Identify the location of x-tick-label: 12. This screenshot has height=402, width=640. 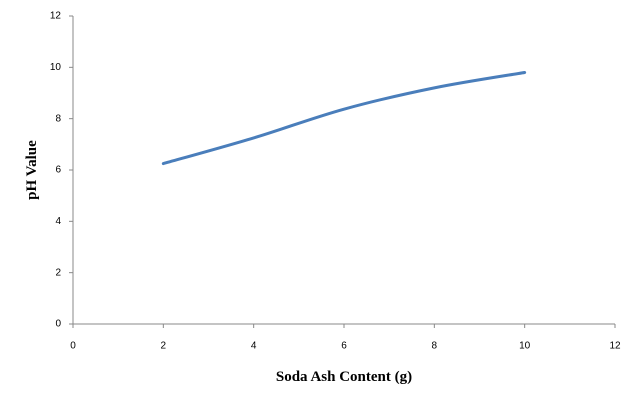
(615, 346).